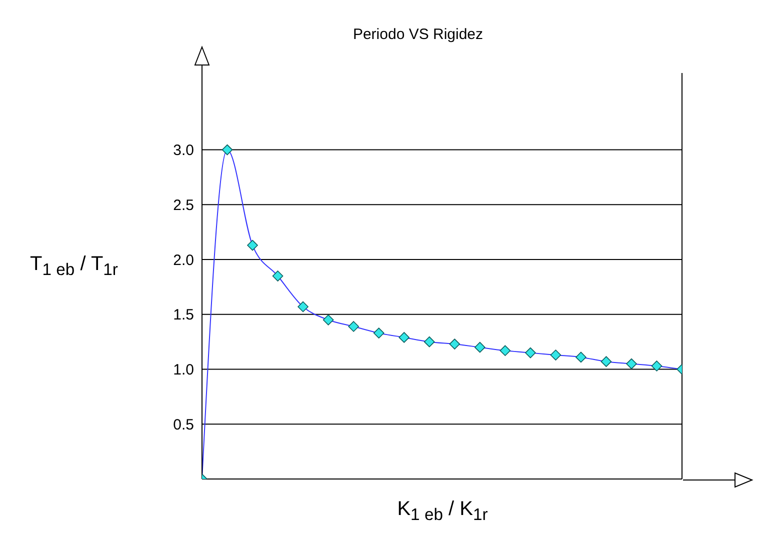  Describe the element at coordinates (418, 34) in the screenshot. I see `chart-title: Periodo VS Rigidez` at that location.